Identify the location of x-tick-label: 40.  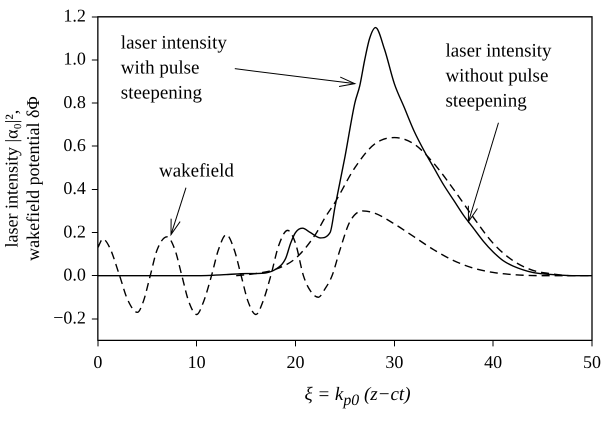
(493, 362).